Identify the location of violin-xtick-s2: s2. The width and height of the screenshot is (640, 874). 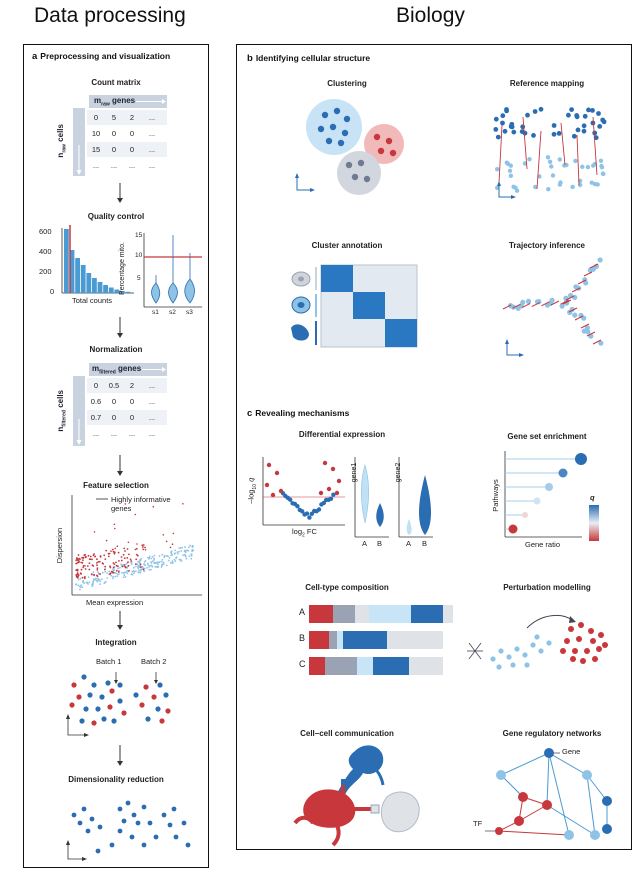
(172, 312).